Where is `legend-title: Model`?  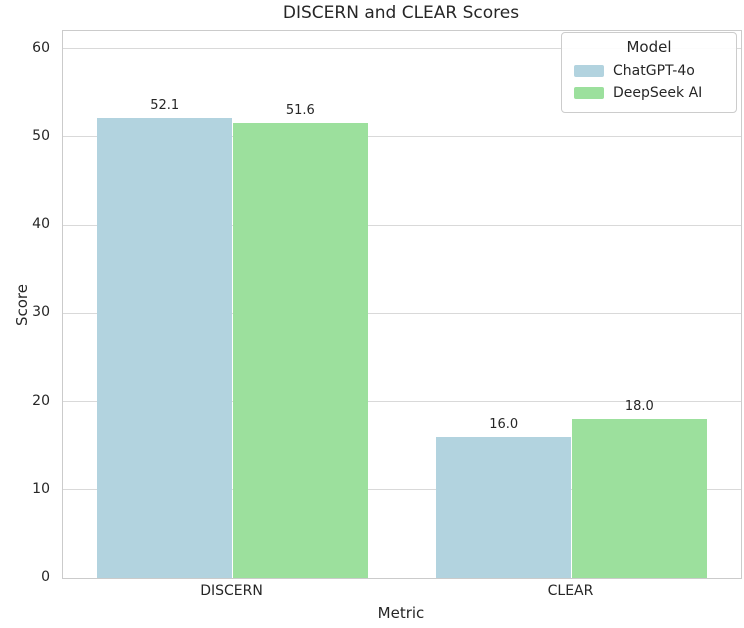 legend-title: Model is located at coordinates (649, 47).